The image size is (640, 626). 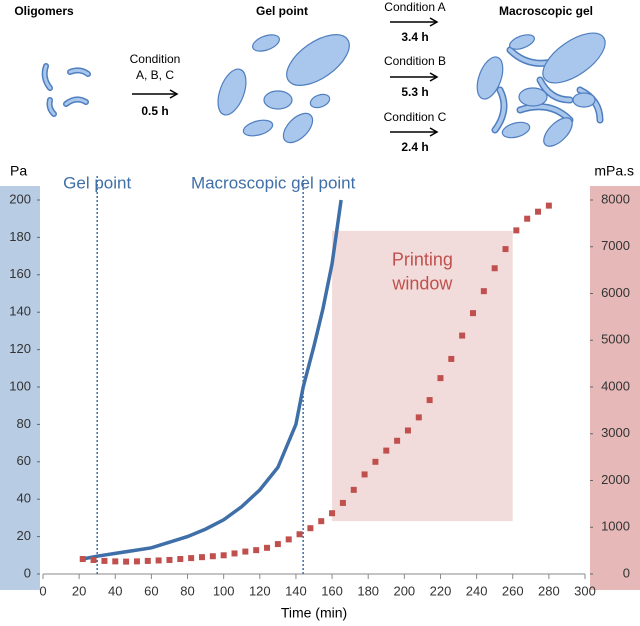 I want to click on y2-tick-label: 4000, so click(x=615, y=385).